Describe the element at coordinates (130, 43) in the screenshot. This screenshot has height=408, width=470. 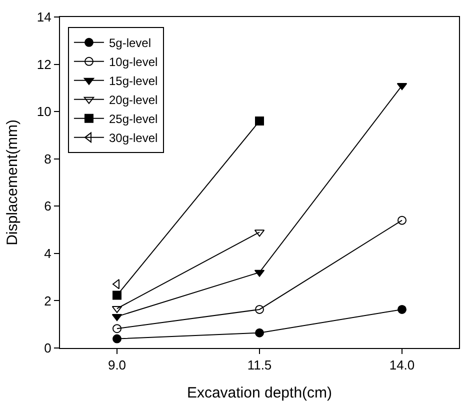
I see `legend-label: 5g-level` at that location.